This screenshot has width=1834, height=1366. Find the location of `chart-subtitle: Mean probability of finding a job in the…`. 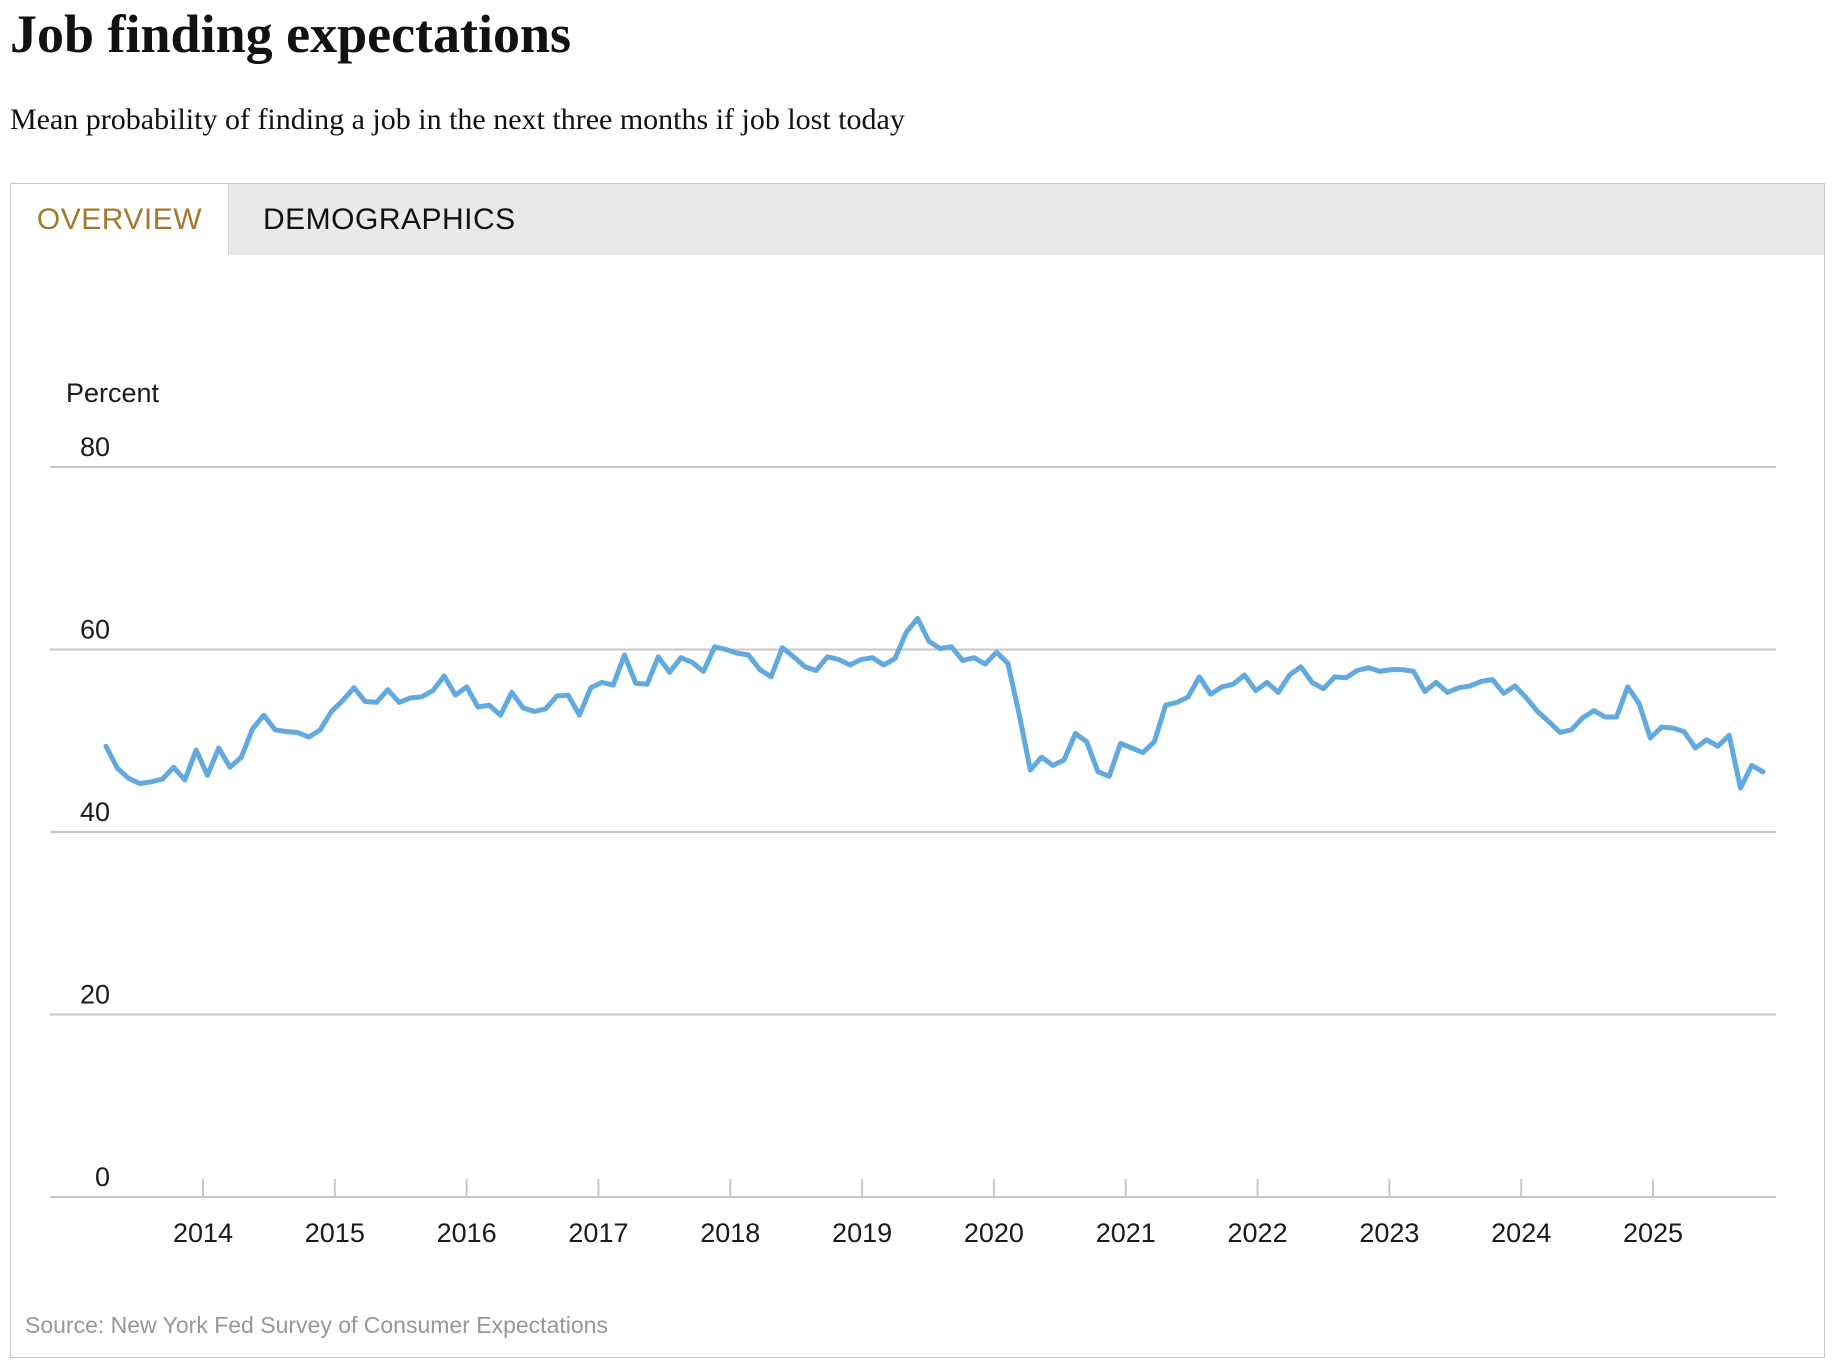

chart-subtitle: Mean probability of finding a job in the… is located at coordinates (457, 119).